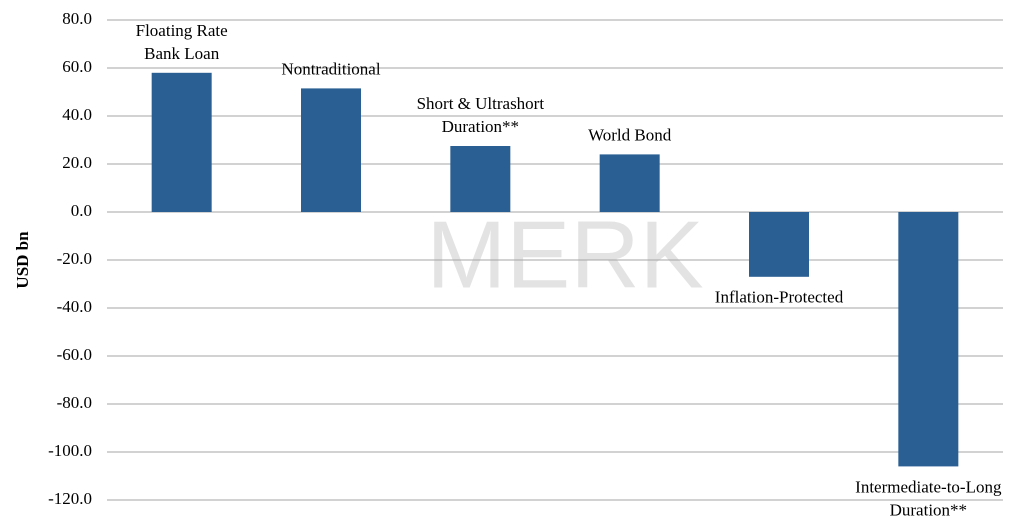  Describe the element at coordinates (77, 18) in the screenshot. I see `y-tick-label: 80.0` at that location.